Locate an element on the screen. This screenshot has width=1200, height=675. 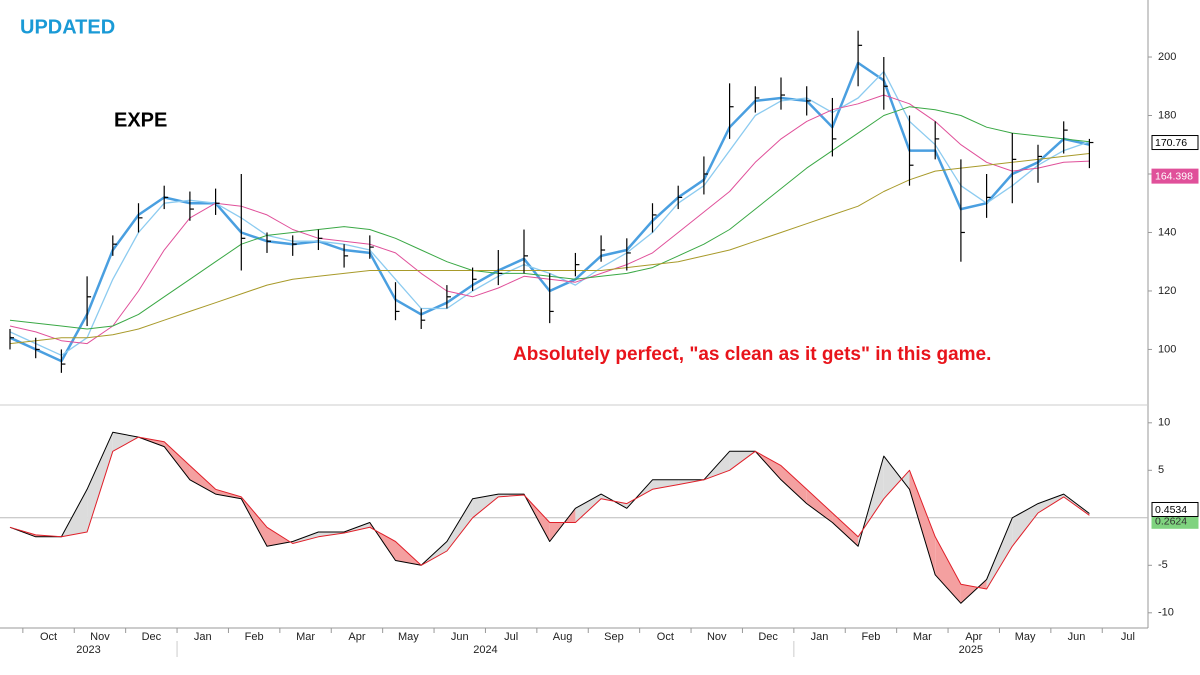
chart-title: EXPE is located at coordinates (140, 120).